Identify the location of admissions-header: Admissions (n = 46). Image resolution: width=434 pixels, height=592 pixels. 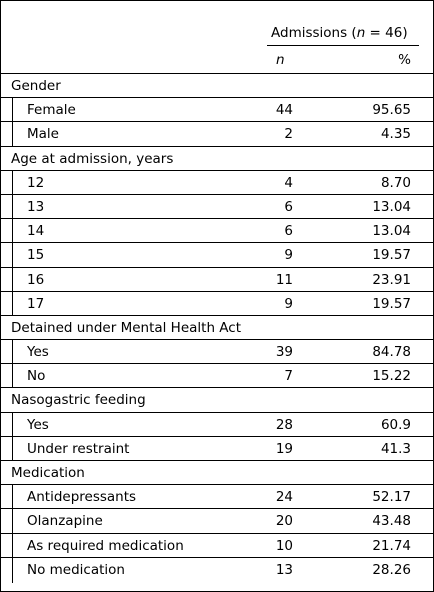
(339, 33).